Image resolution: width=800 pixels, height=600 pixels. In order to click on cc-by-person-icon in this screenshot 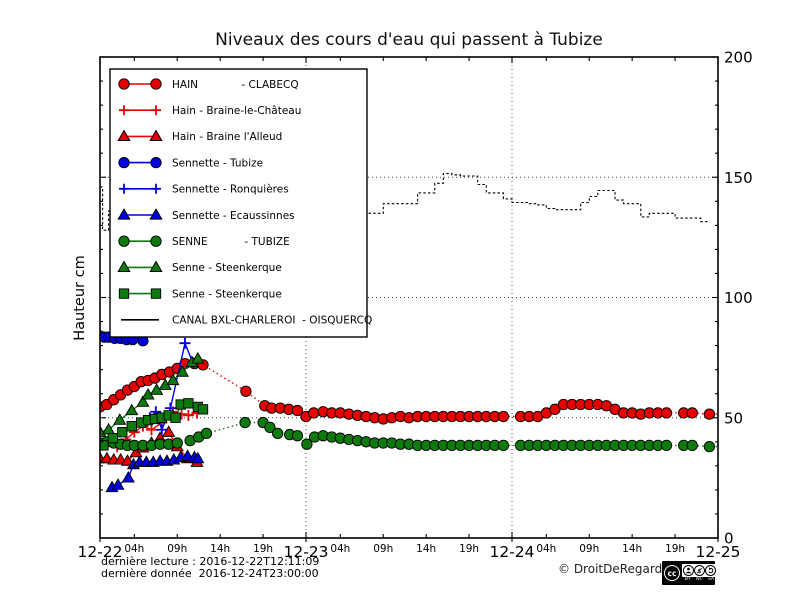, I will do `click(688, 570)`.